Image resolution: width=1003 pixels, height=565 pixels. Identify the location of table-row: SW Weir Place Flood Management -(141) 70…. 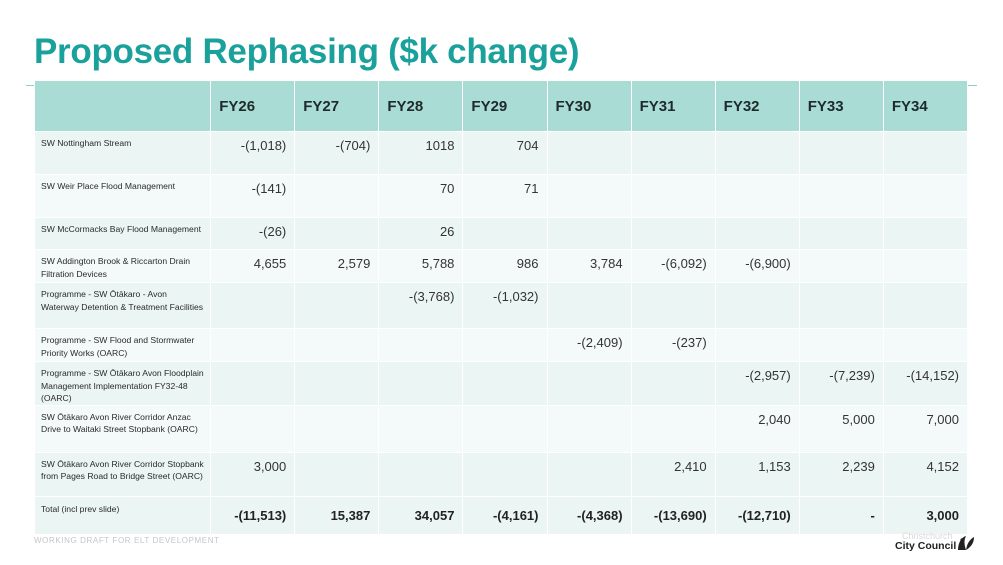
(501, 196).